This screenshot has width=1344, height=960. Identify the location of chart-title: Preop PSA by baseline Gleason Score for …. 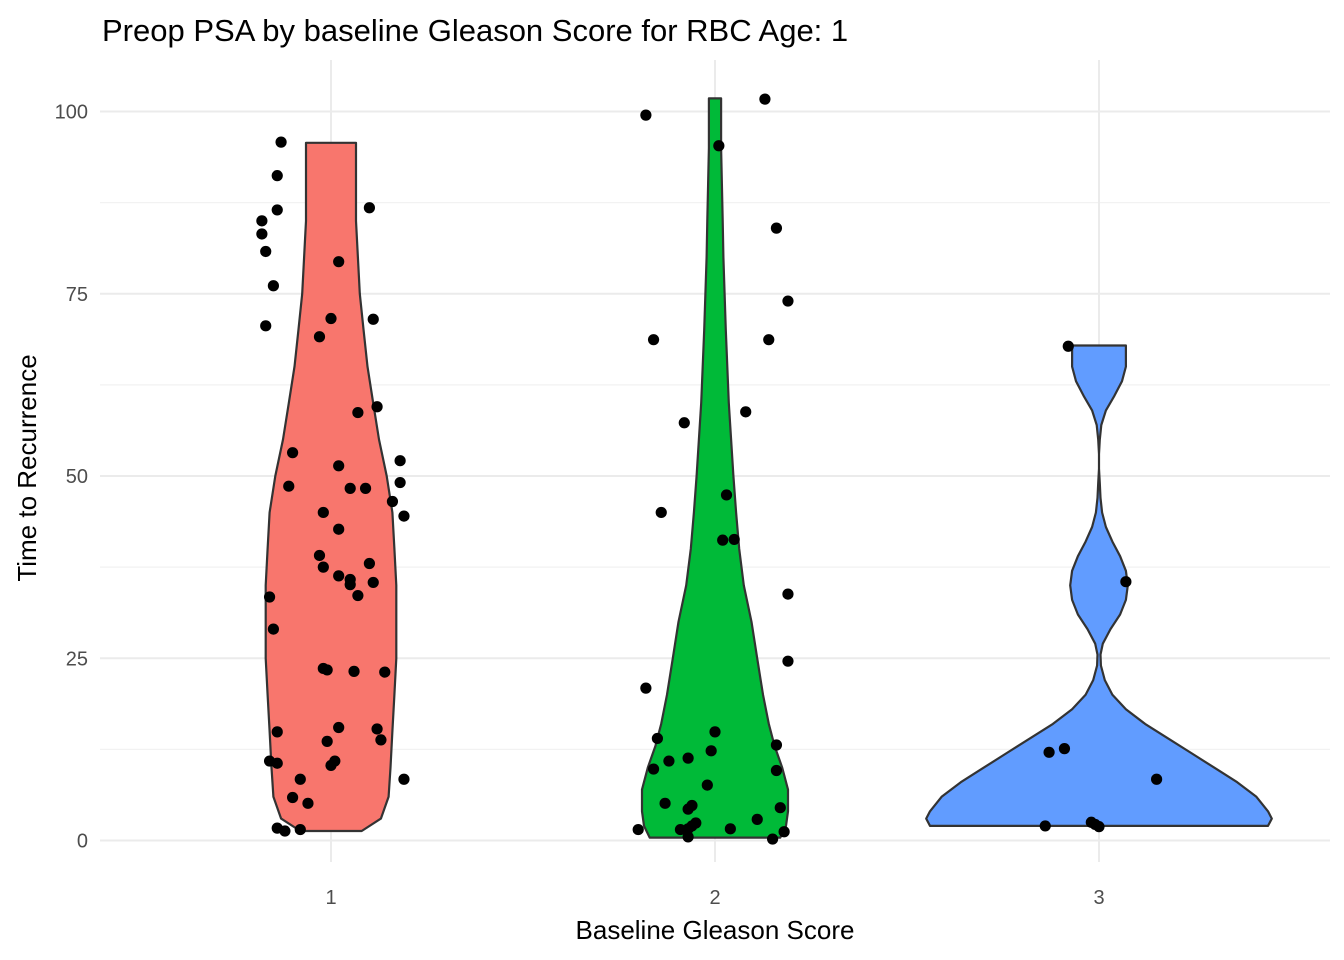
(475, 30).